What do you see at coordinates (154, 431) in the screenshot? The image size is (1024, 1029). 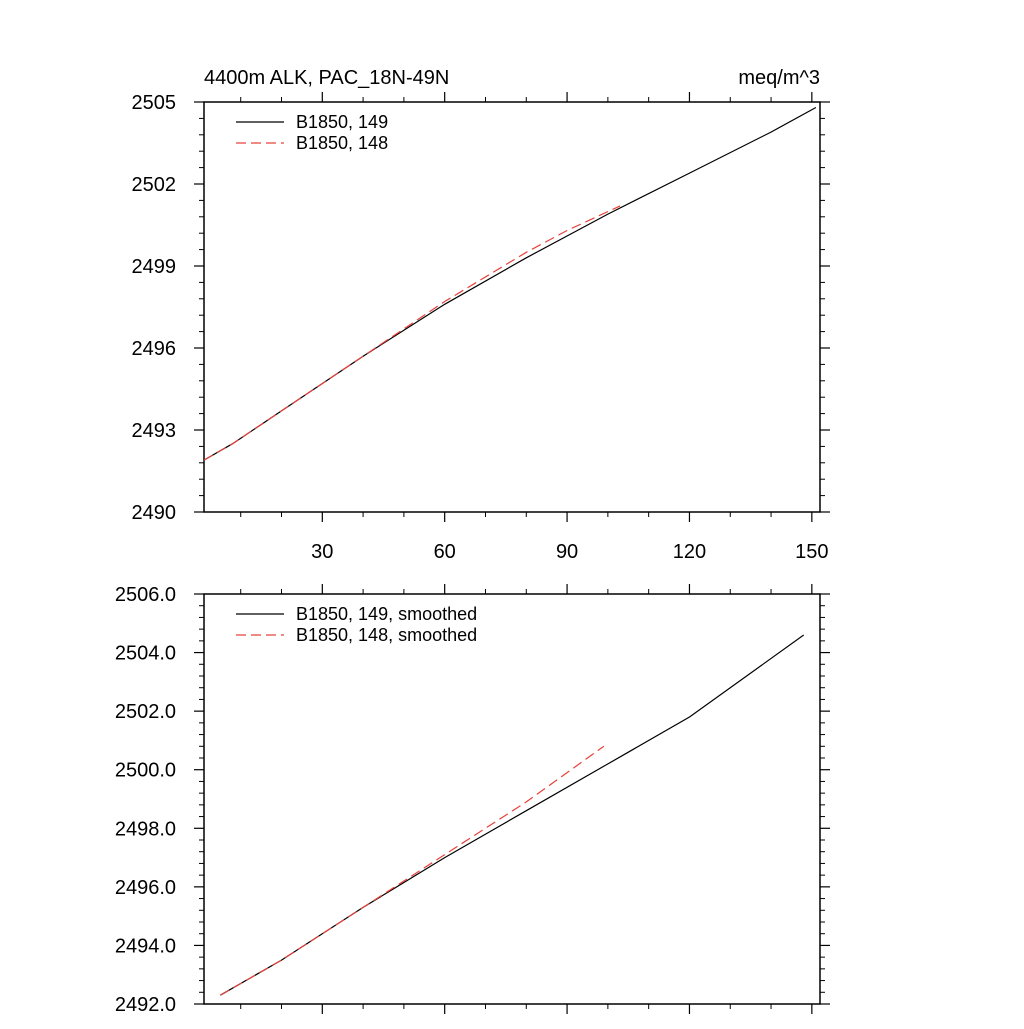 I see `y-tick-label: 2493` at bounding box center [154, 431].